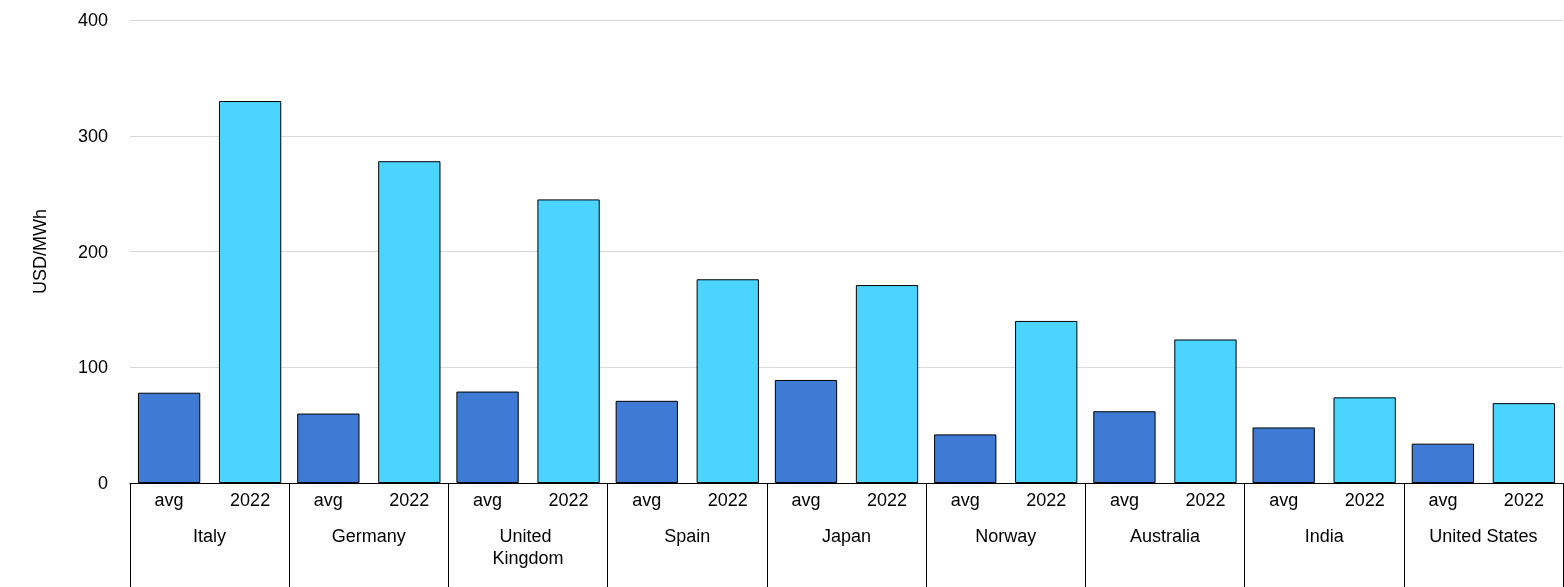  Describe the element at coordinates (687, 536) in the screenshot. I see `x-tick-label: Spain` at that location.